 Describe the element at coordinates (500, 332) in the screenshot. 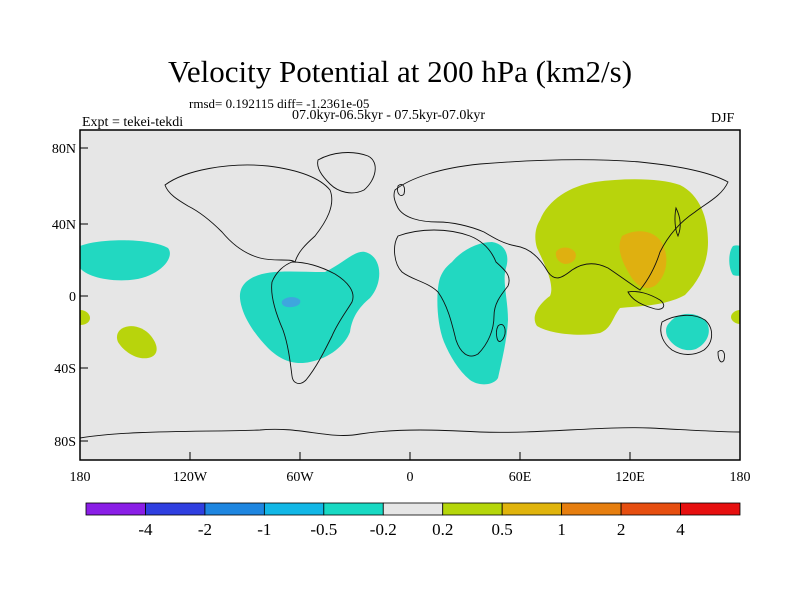

I see `madagascar-coast` at that location.